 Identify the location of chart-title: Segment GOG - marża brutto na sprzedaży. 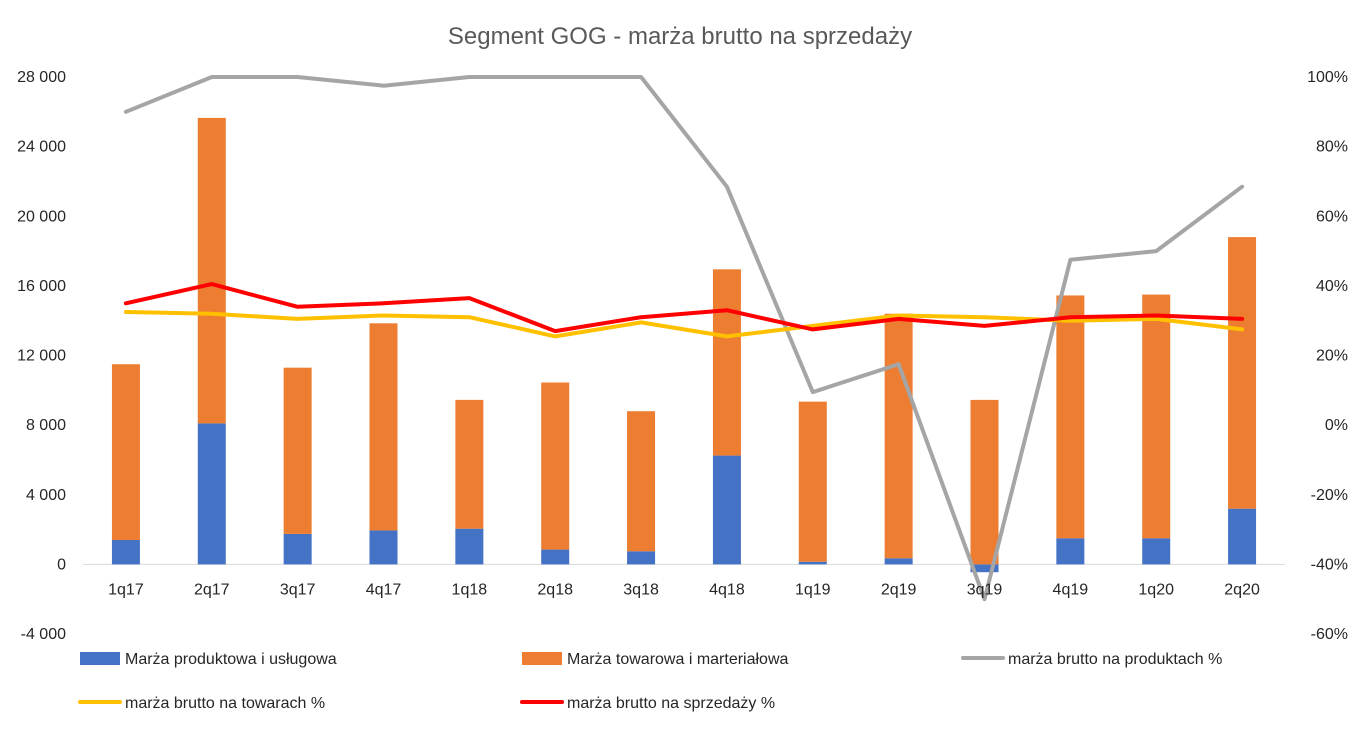
(680, 36).